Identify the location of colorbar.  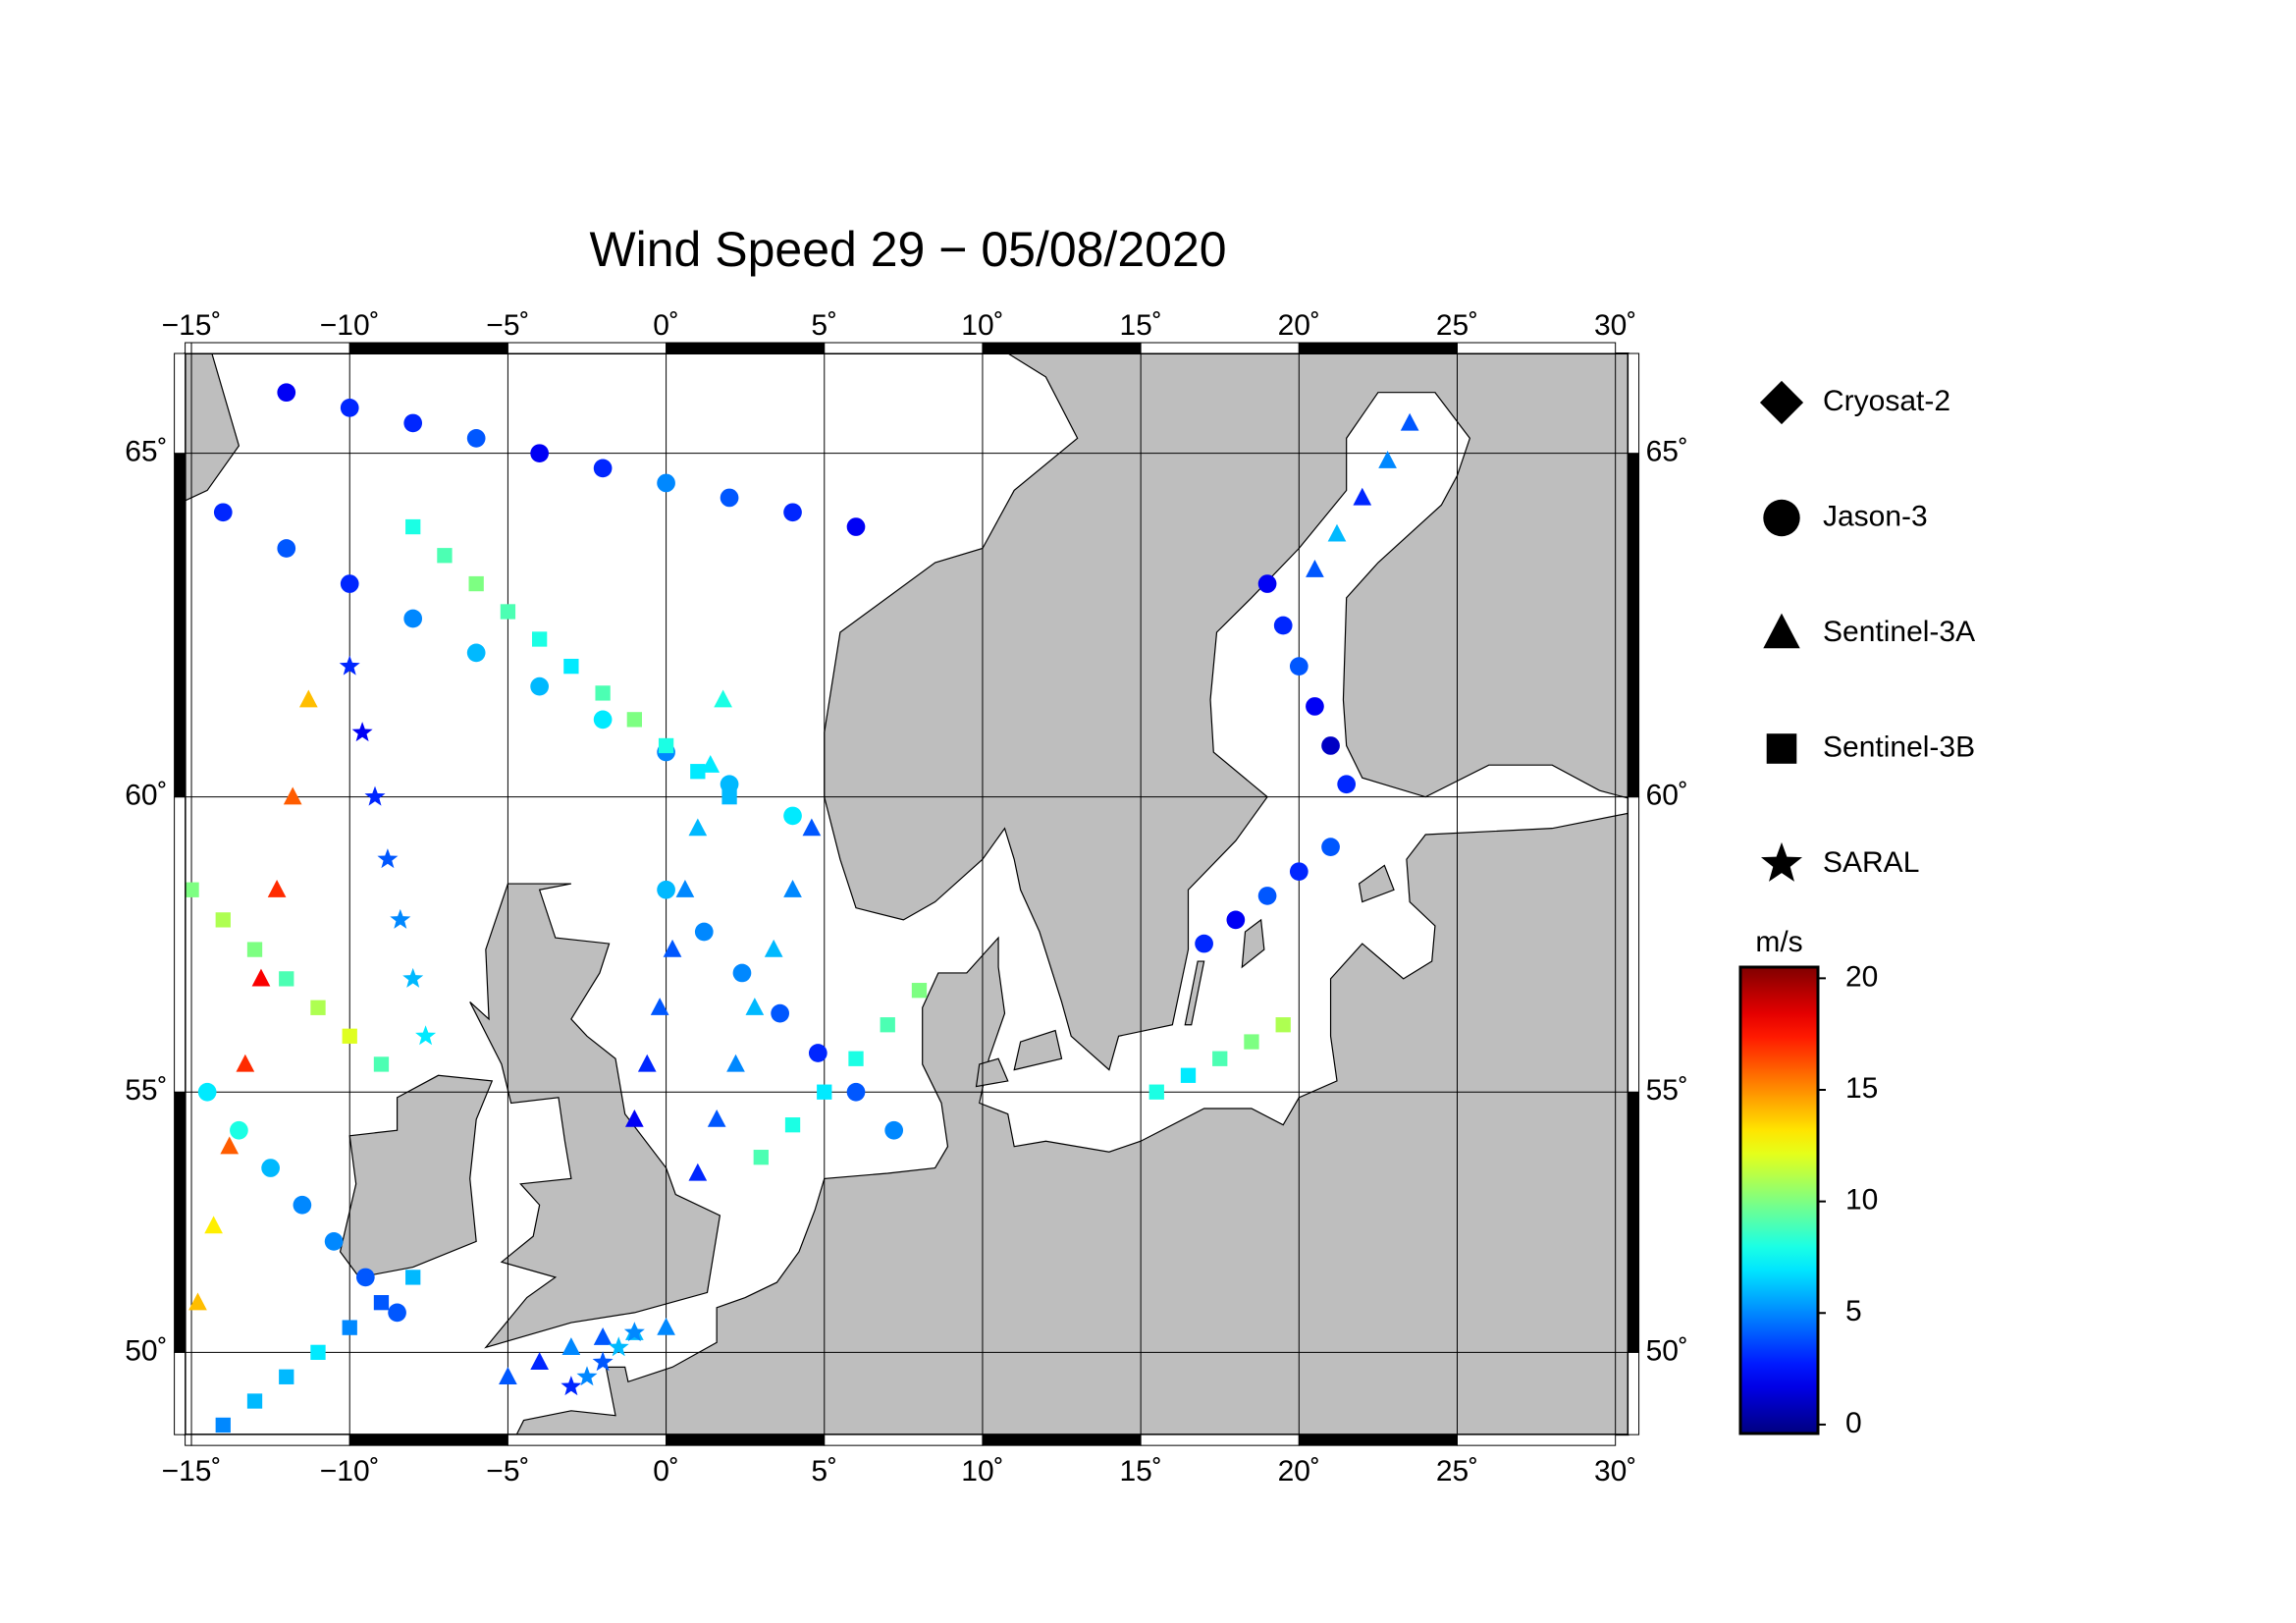
(1779, 1200).